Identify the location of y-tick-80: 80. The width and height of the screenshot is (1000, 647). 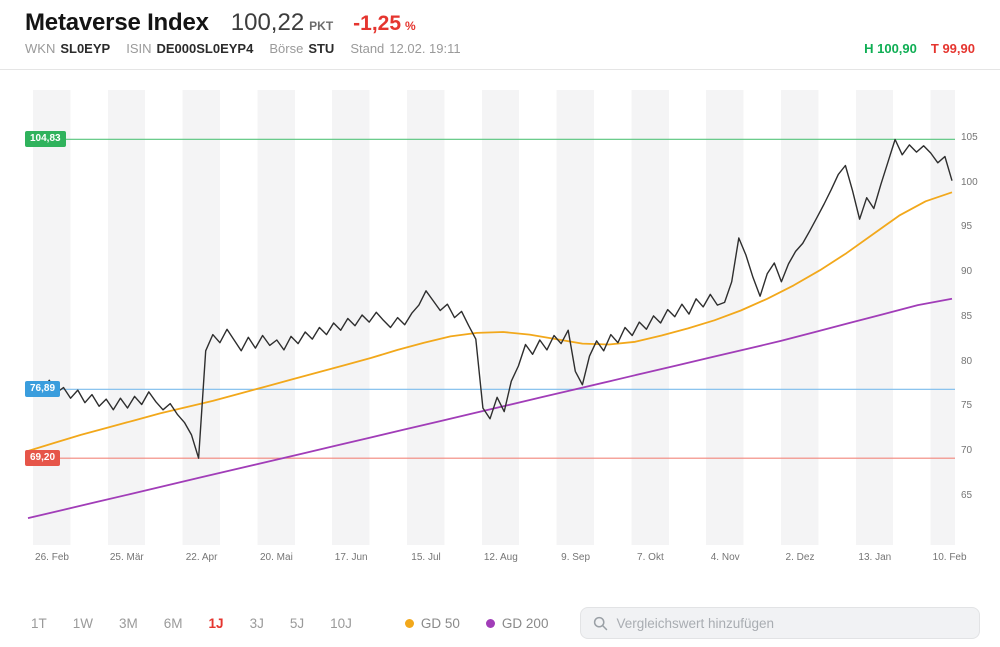
(967, 361).